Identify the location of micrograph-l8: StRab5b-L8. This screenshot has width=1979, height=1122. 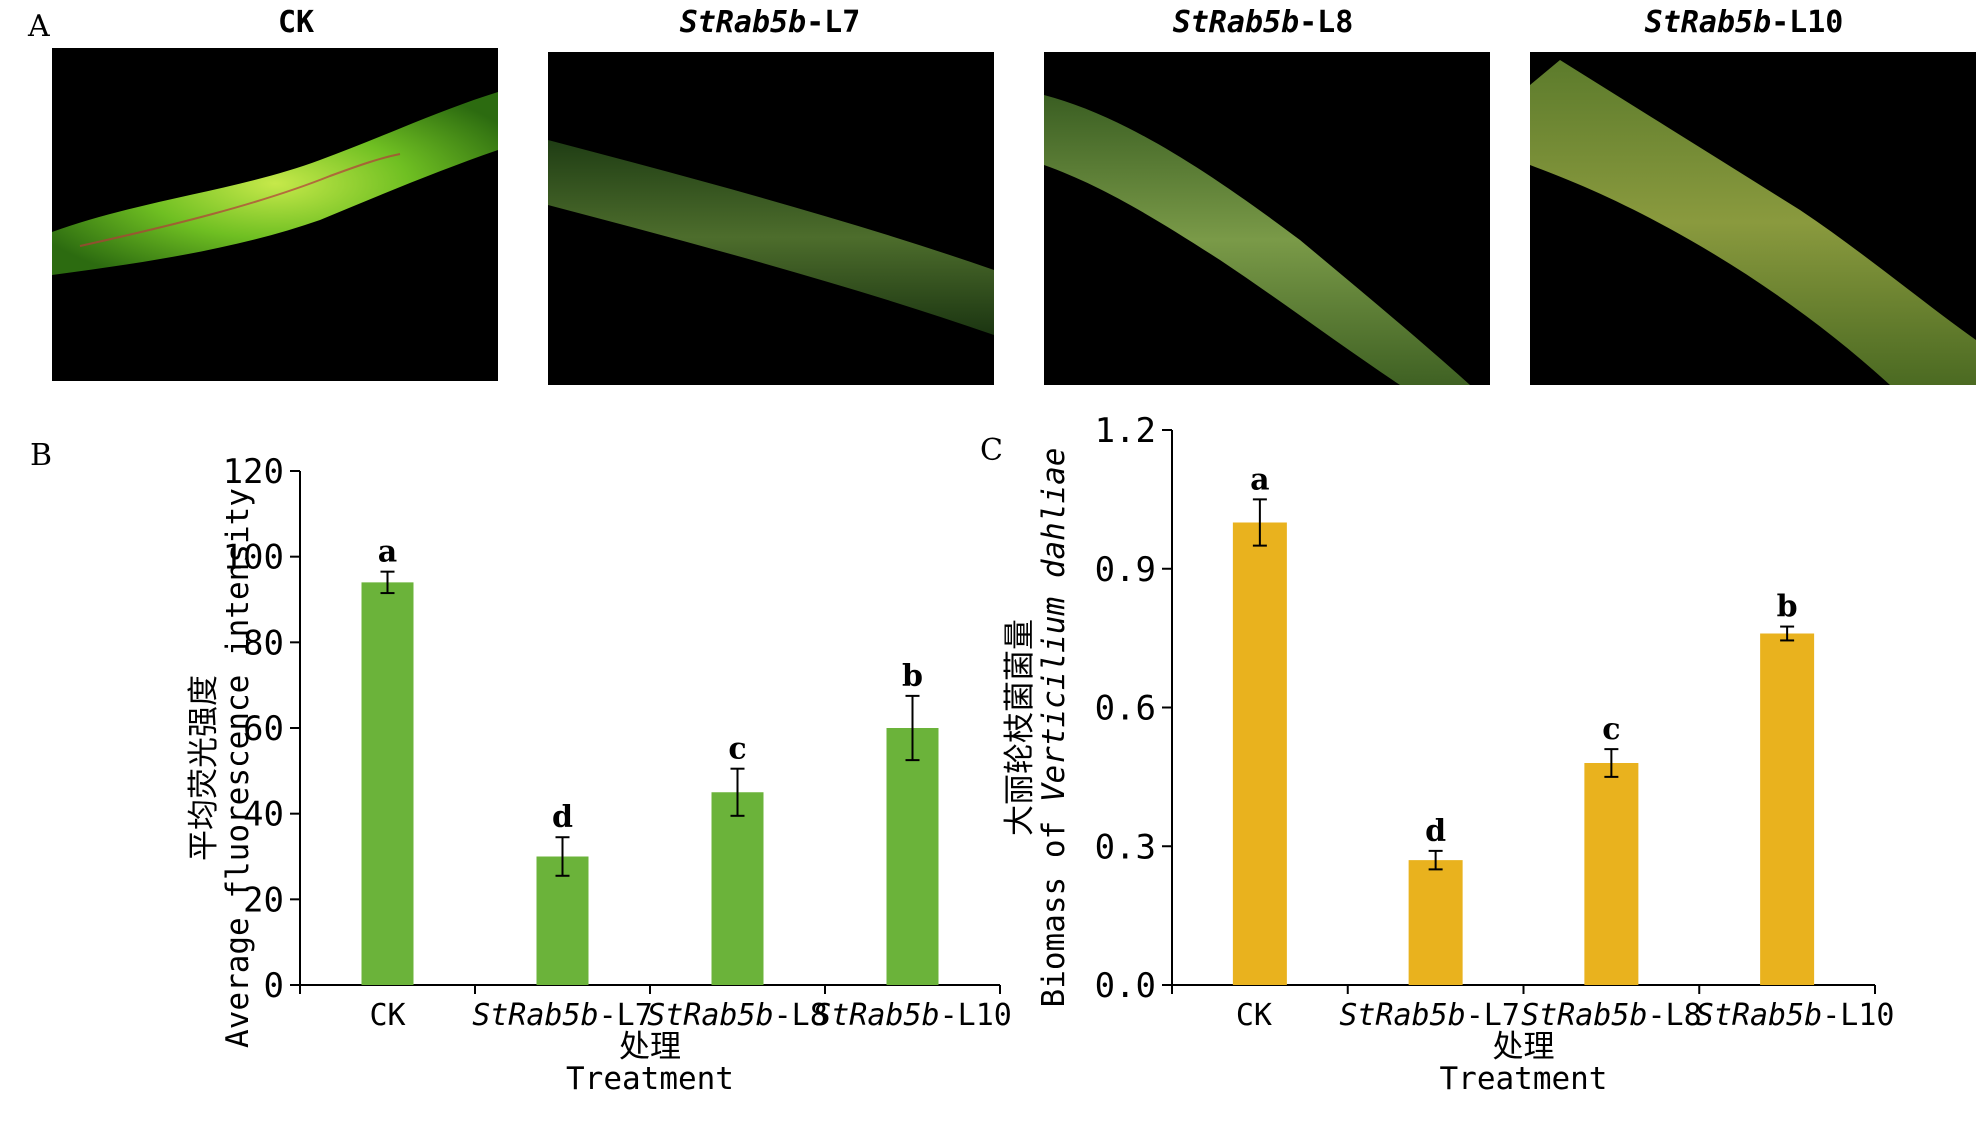
(1267, 195).